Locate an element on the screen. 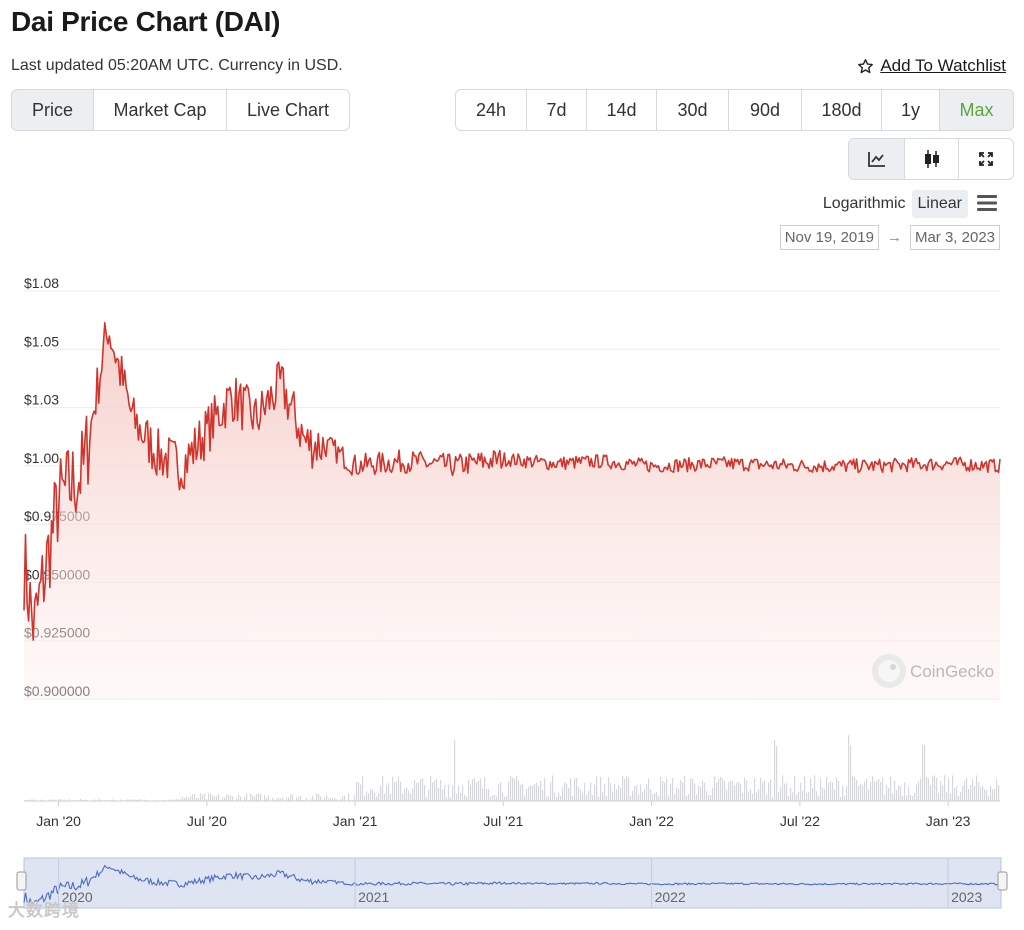 This screenshot has height=930, width=1024. linear-scale-button: Linear is located at coordinates (939, 204).